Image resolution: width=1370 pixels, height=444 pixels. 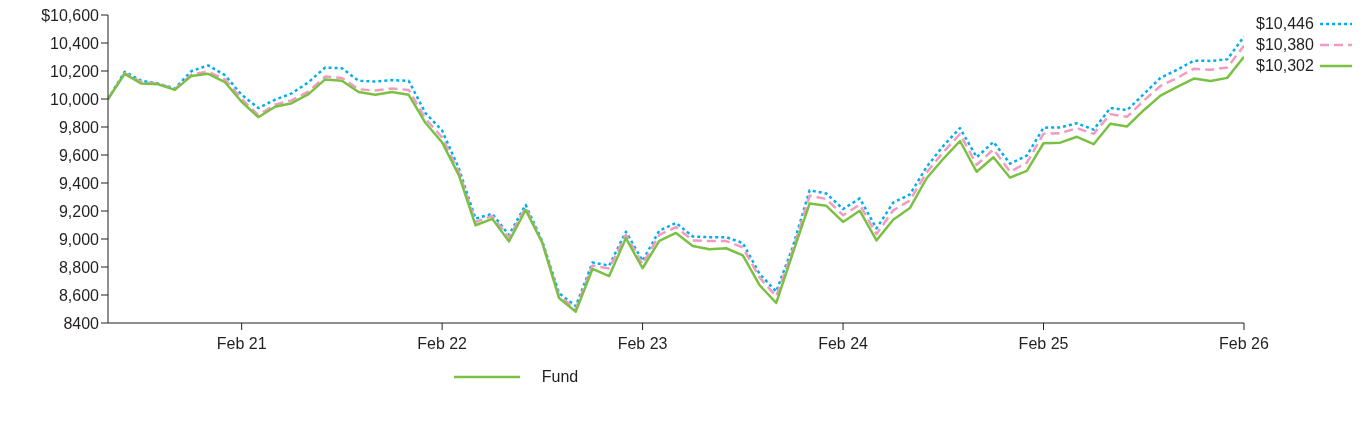 What do you see at coordinates (1285, 65) in the screenshot?
I see `data-label: $10,302` at bounding box center [1285, 65].